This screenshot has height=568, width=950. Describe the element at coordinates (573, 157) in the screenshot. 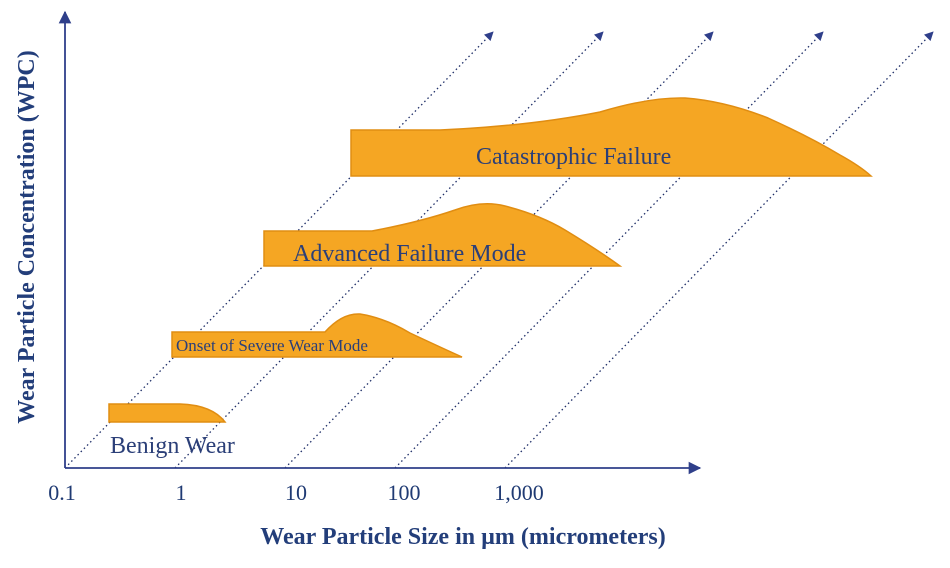

I see `label-catastrophic-failure: Catastrophic Failure` at that location.